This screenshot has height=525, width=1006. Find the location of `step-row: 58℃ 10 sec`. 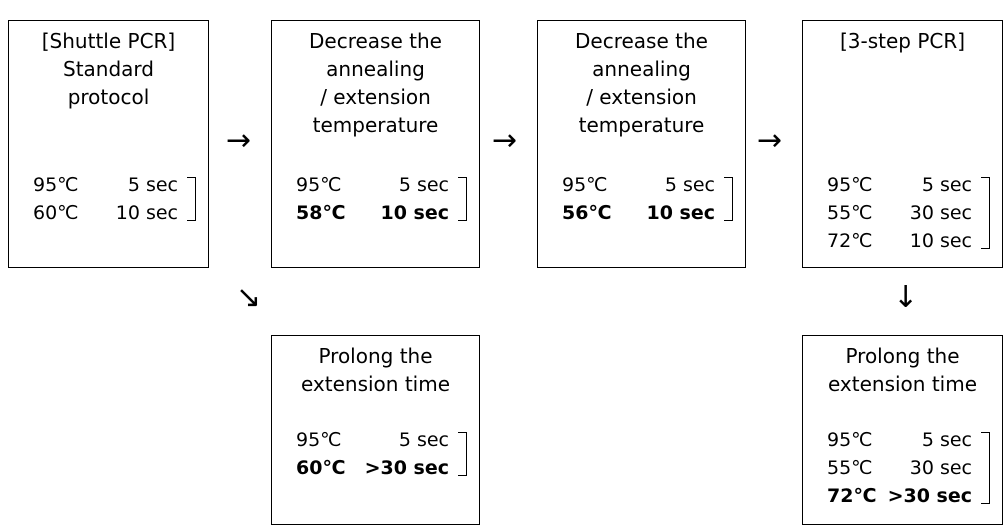

step-row: 58℃ 10 sec is located at coordinates (375, 213).